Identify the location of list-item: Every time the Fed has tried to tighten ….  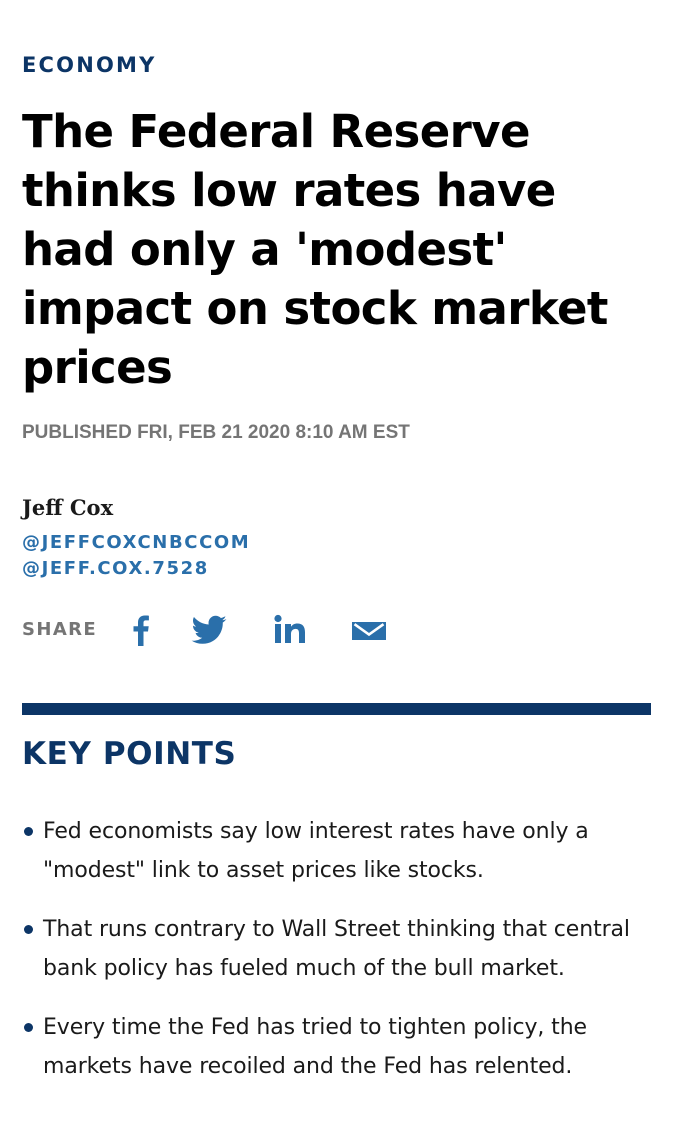
(337, 1047).